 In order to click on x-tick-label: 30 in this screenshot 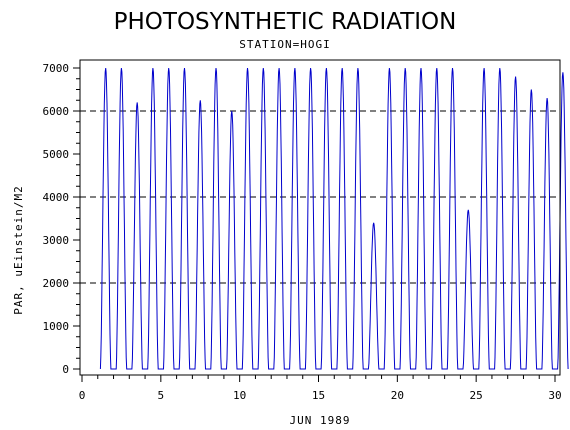, I will do `click(554, 395)`.